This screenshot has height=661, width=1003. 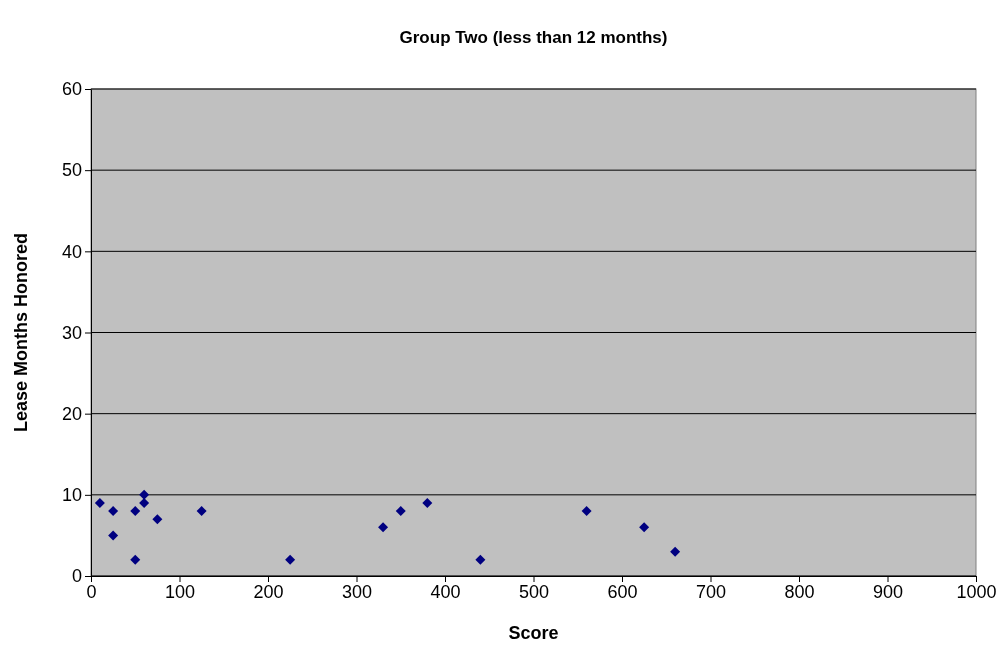 I want to click on y-tick-label: 40, so click(x=71, y=251).